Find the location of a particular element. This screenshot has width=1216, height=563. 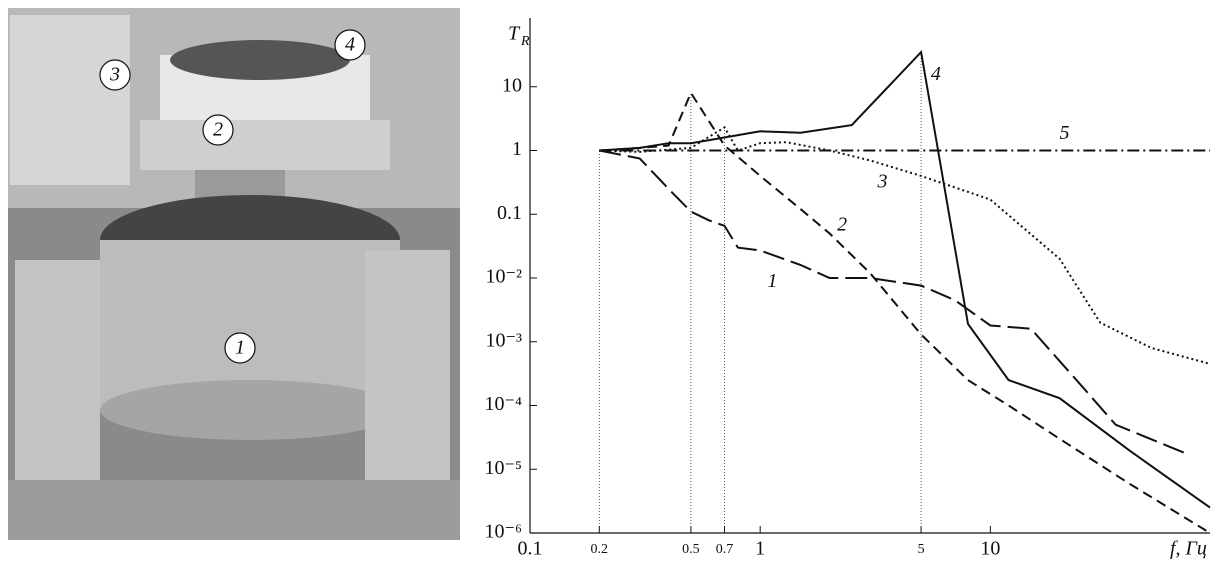

y-tick-label: 10⁻² is located at coordinates (503, 277).